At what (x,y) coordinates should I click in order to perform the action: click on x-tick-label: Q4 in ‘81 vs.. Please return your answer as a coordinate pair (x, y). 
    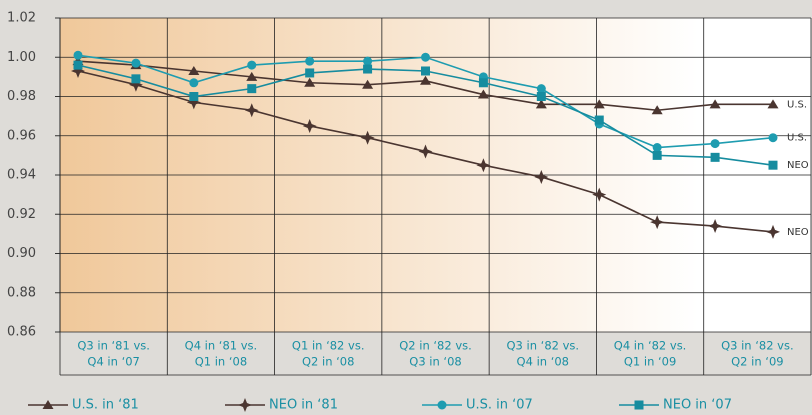
    Looking at the image, I should click on (221, 346).